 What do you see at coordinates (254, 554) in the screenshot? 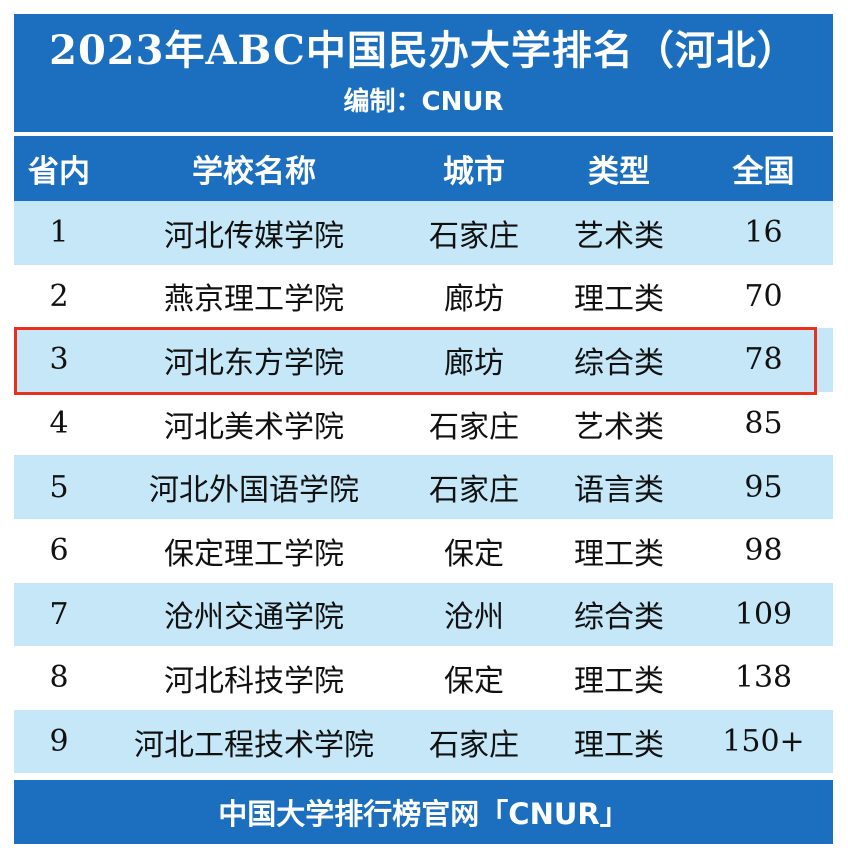
I see `cell-name: 保定理工学院` at bounding box center [254, 554].